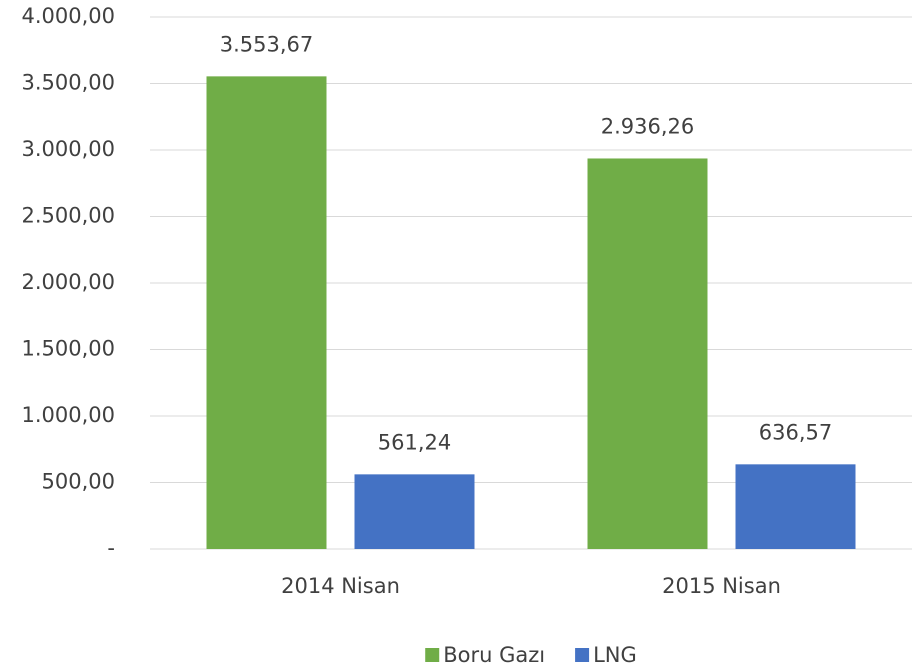 This screenshot has width=912, height=672. I want to click on value-label: 636,57, so click(795, 432).